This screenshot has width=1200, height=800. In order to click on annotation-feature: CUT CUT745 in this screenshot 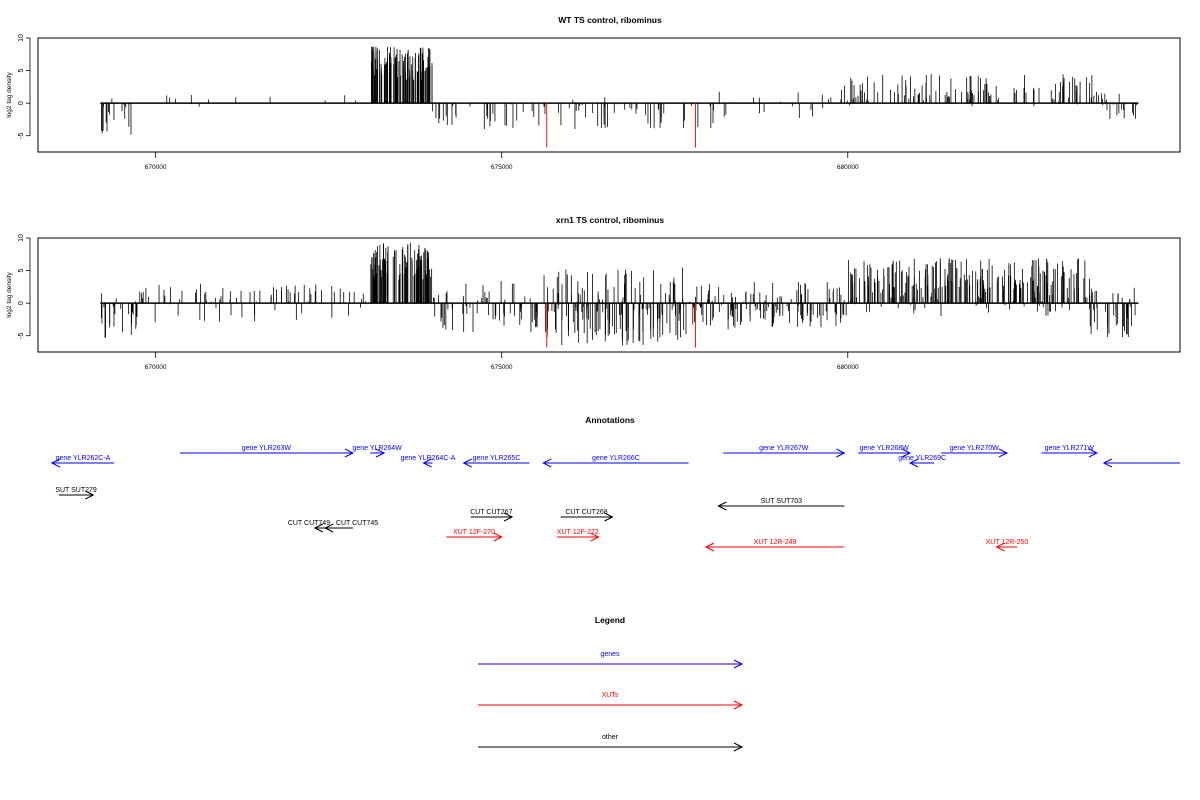, I will do `click(351, 526)`.